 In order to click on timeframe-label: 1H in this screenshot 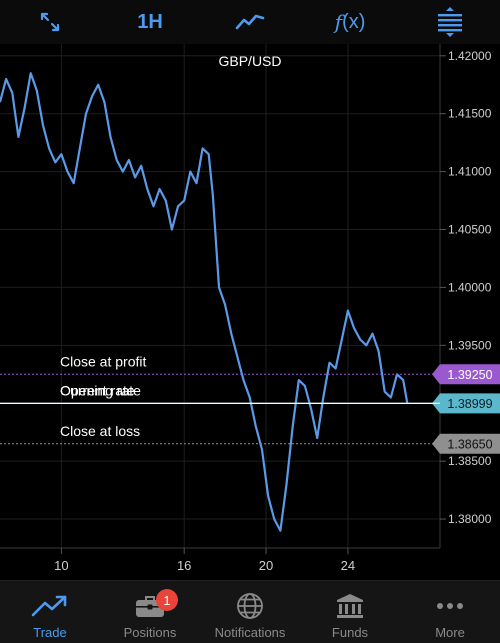, I will do `click(150, 21)`.